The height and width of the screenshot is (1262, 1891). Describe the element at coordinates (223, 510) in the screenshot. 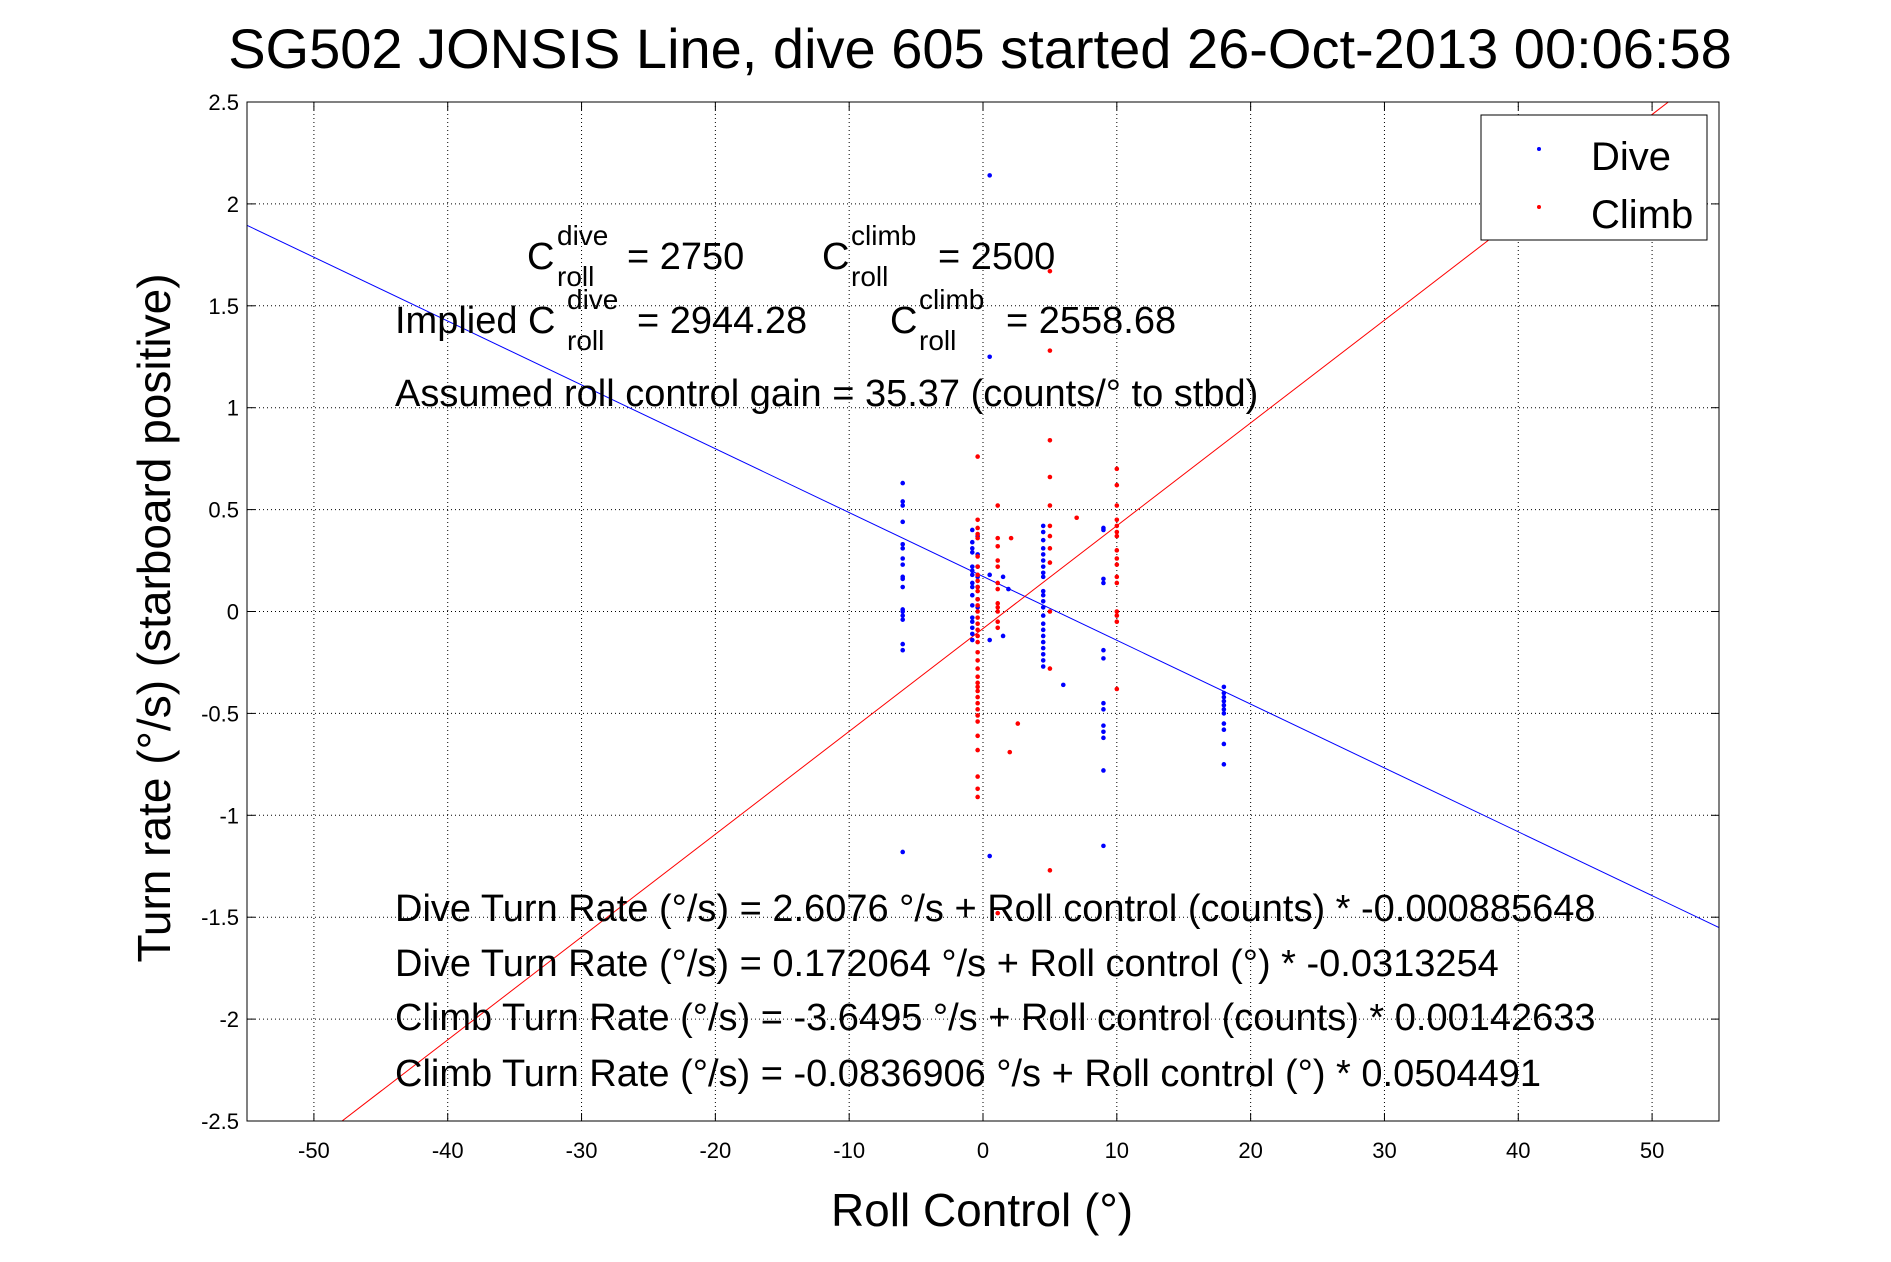

I see `y-tick-label: 0.5` at that location.